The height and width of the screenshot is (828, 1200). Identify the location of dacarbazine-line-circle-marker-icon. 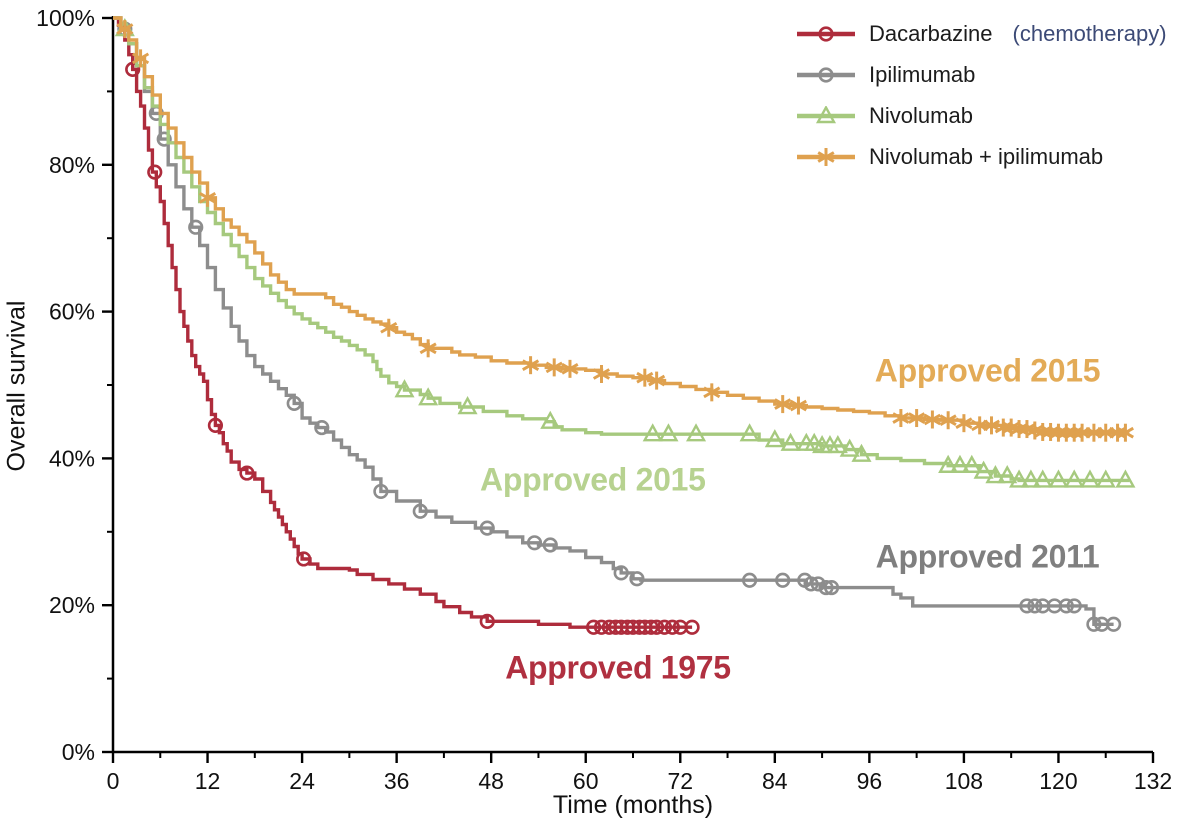
(826, 34).